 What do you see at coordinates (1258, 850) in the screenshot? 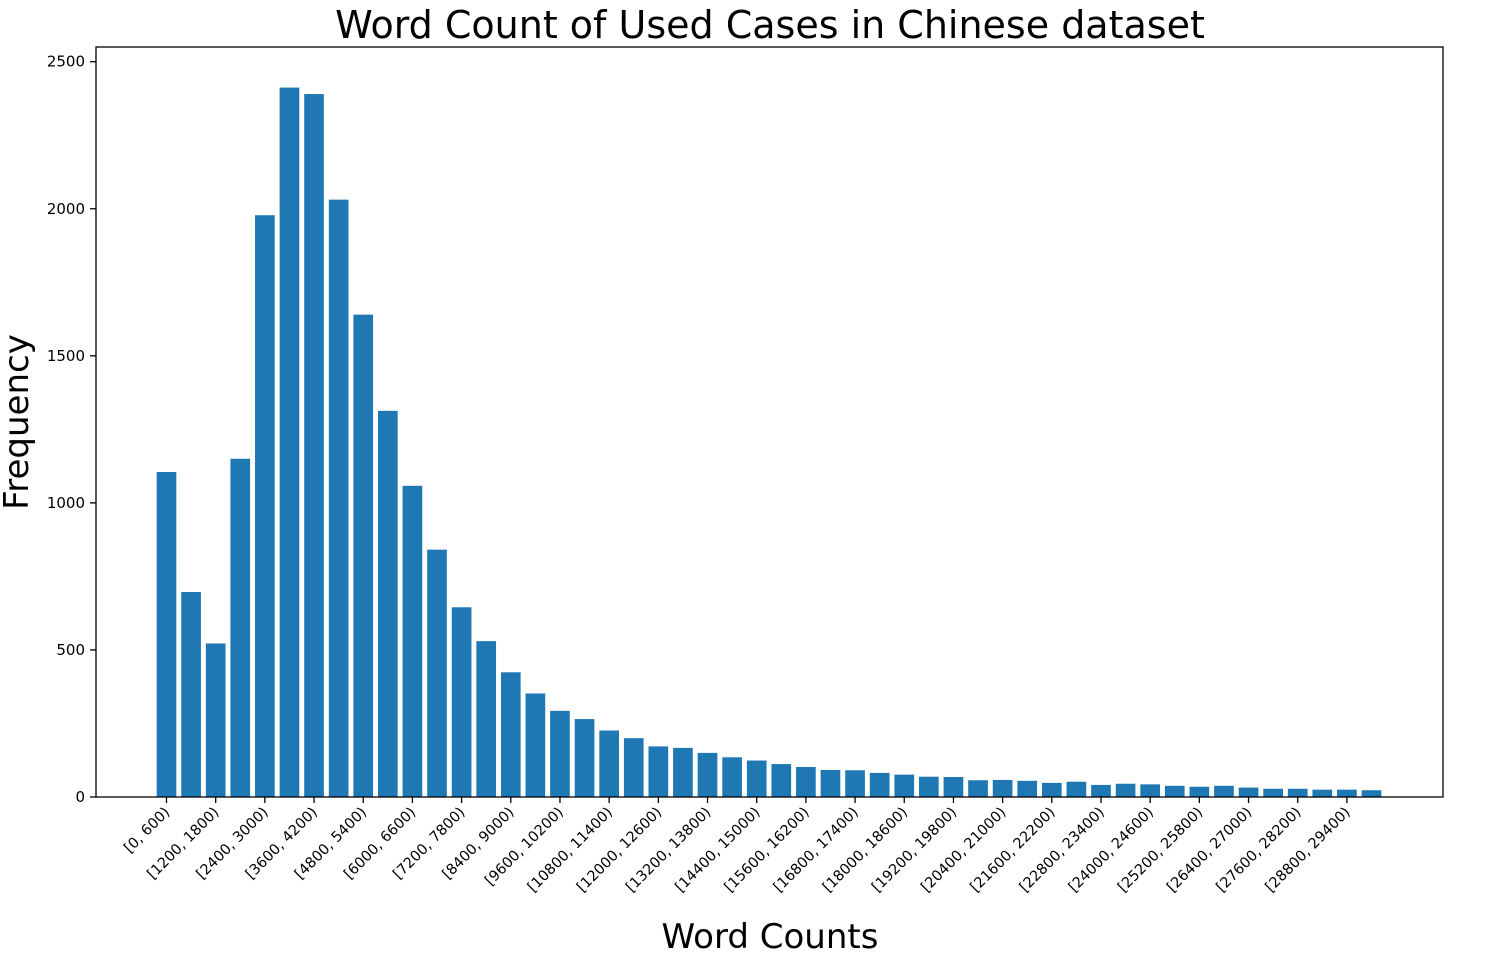
I see `x-tick-label: [27600, 28200)` at bounding box center [1258, 850].